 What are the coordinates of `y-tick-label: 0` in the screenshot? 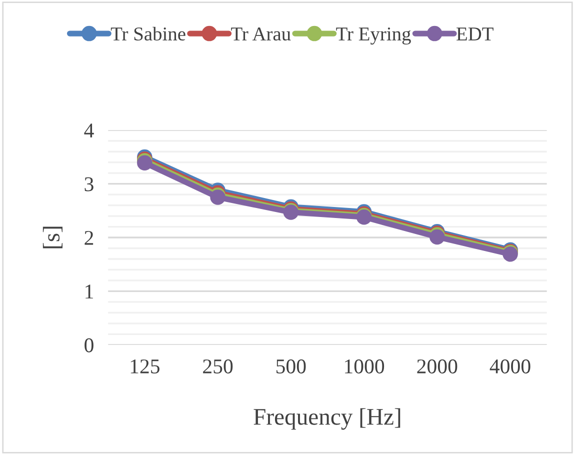 It's located at (89, 345).